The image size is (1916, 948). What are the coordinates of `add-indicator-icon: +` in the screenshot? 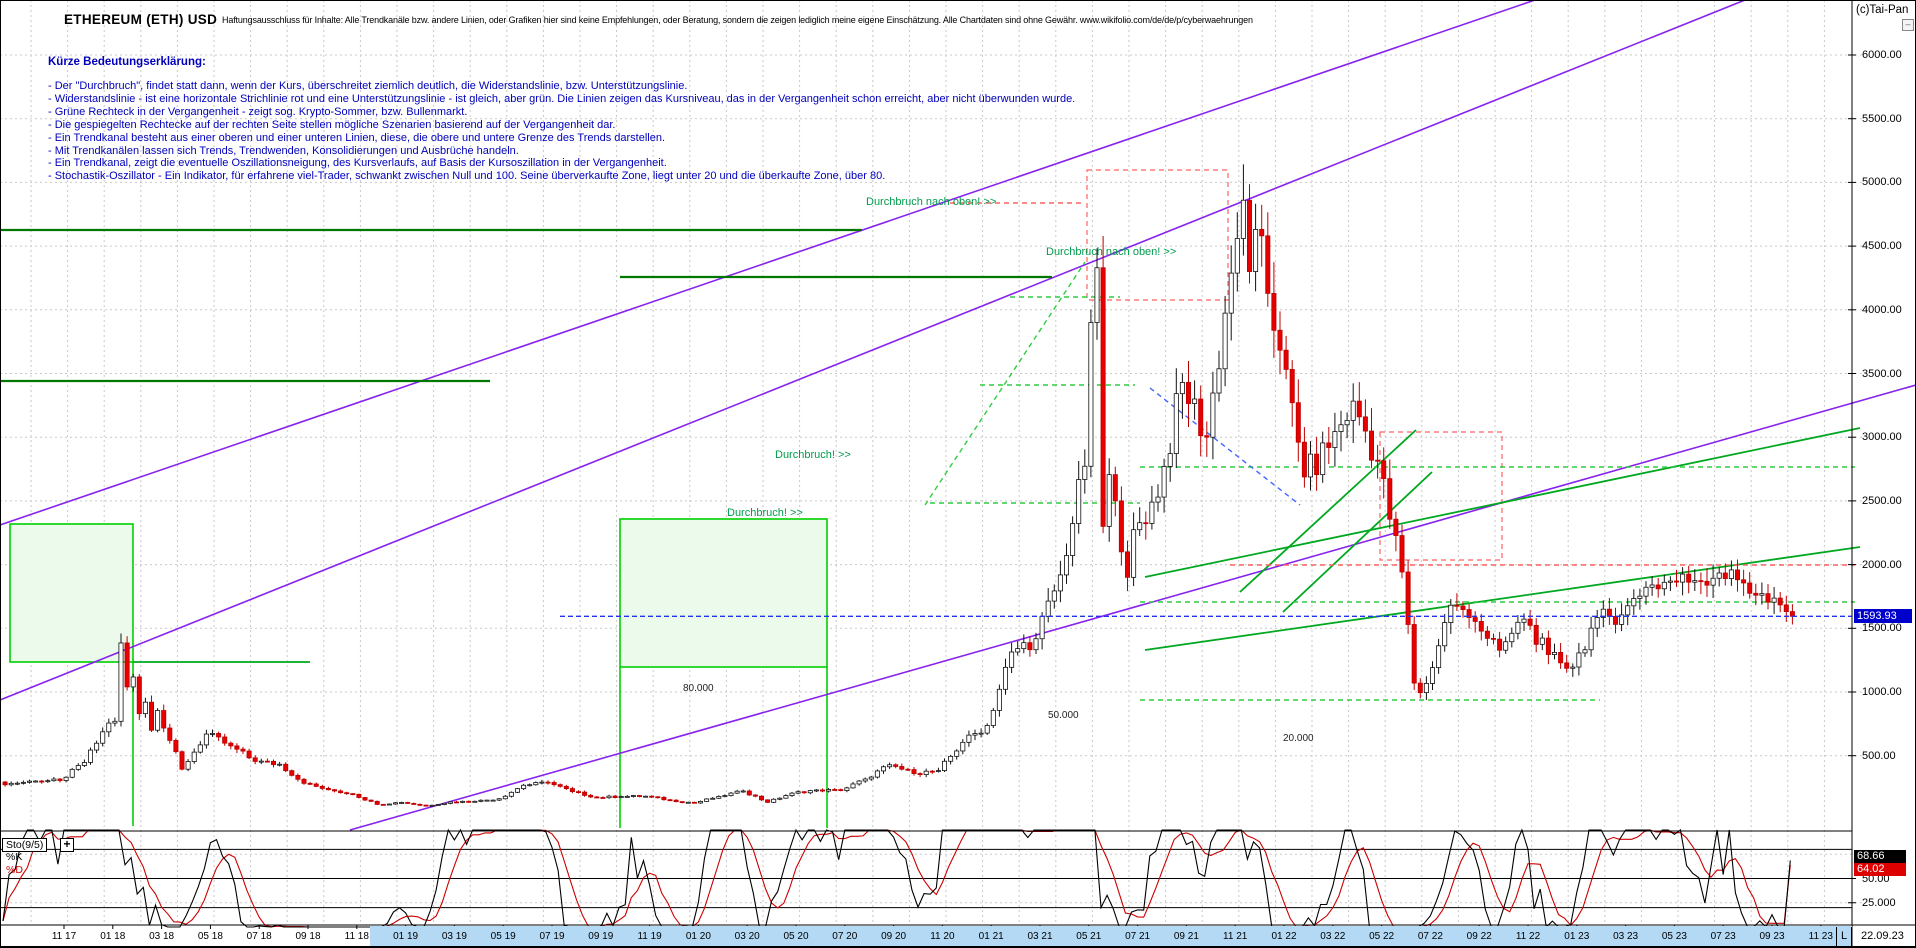 It's located at (67, 845).